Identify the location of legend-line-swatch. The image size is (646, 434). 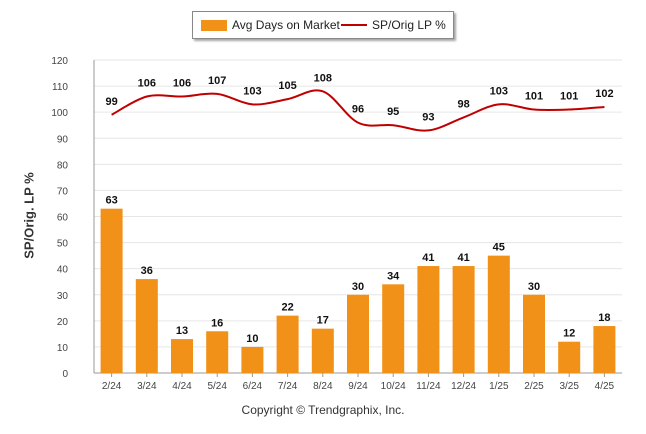
(354, 25).